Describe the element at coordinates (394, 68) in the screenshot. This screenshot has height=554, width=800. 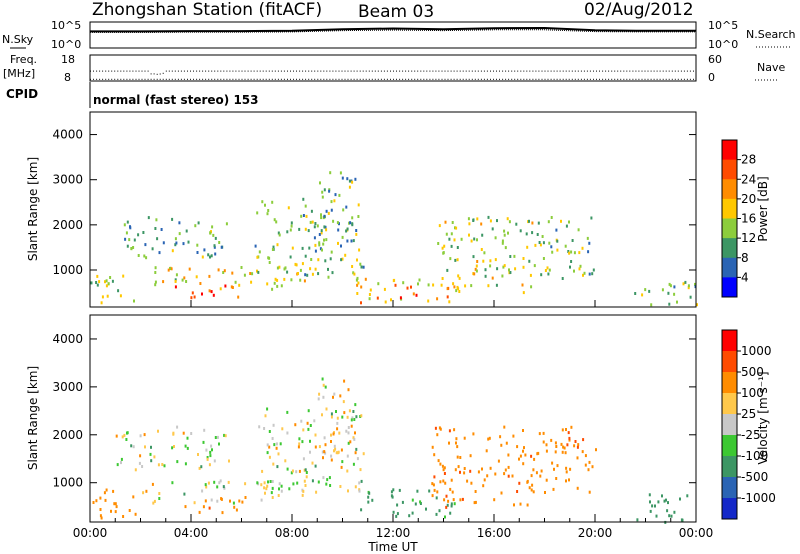
I see `freq-panel: Freq. [MHz] 18 8 60 0 Nave` at that location.